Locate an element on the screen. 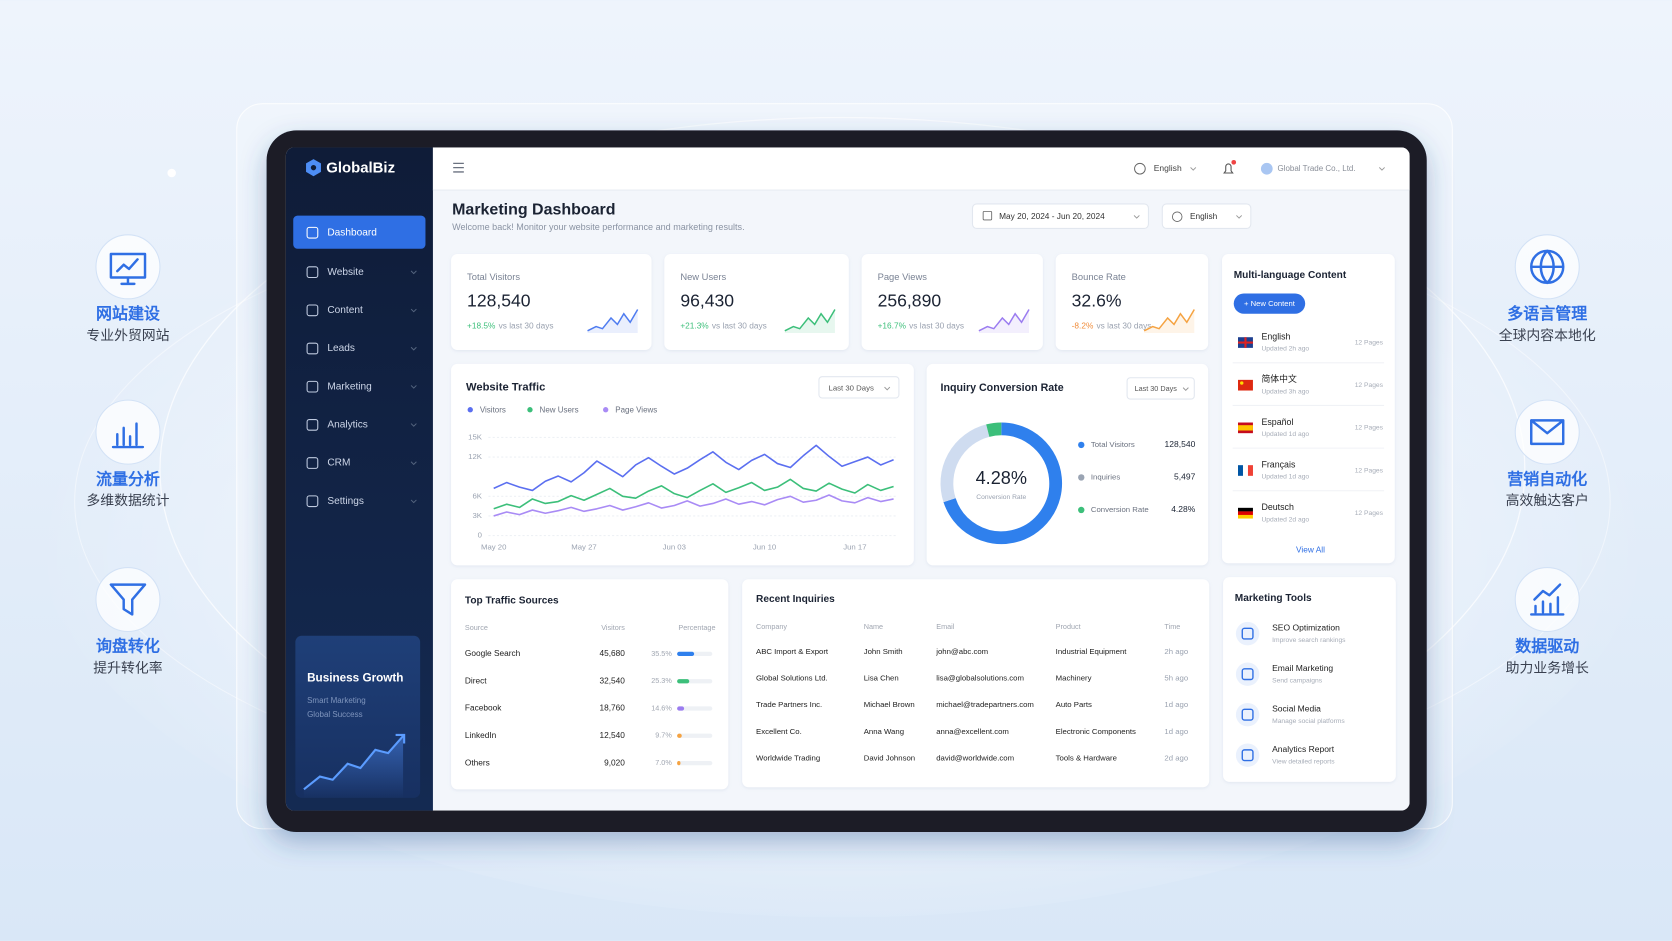 Image resolution: width=1672 pixels, height=941 pixels. language-updated: Updated 3h ago is located at coordinates (1285, 391).